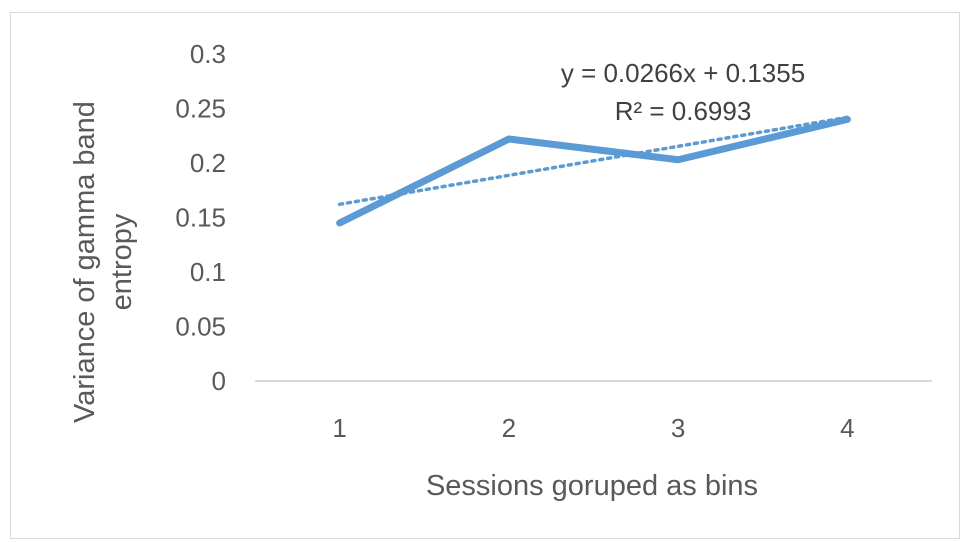  I want to click on x-tick-labels: 1 2 3 4, so click(593, 428).